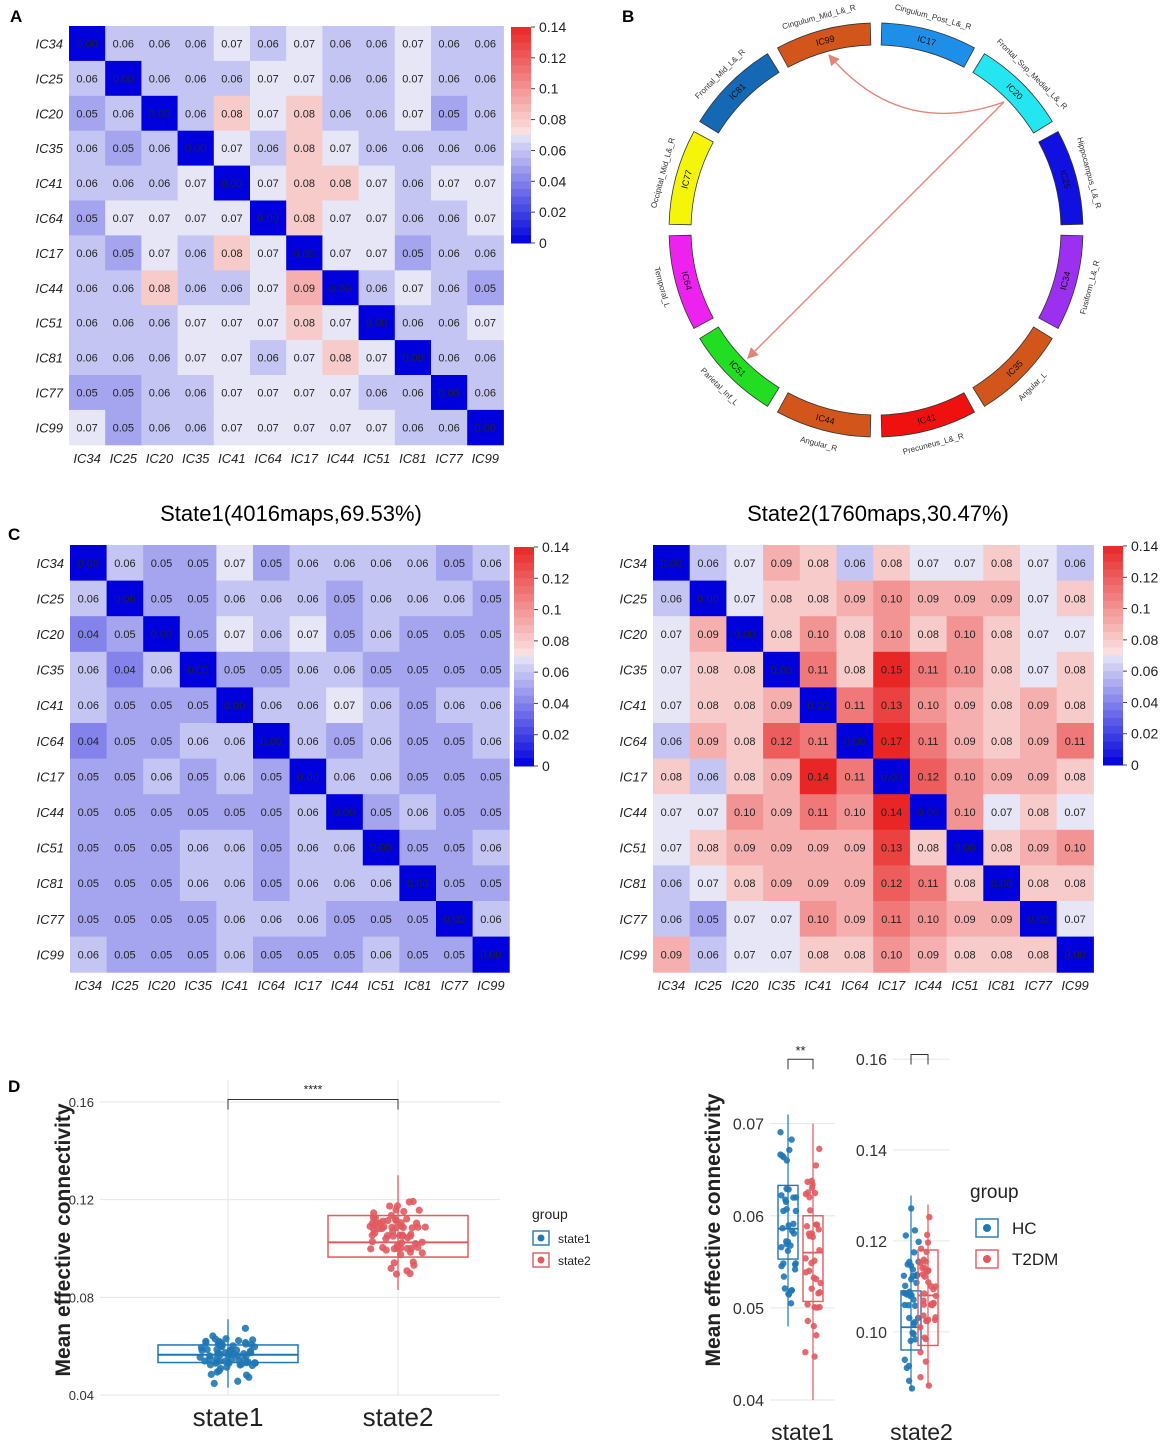 This screenshot has width=1170, height=1450. I want to click on colorbar-tick-label: 0.02, so click(555, 735).